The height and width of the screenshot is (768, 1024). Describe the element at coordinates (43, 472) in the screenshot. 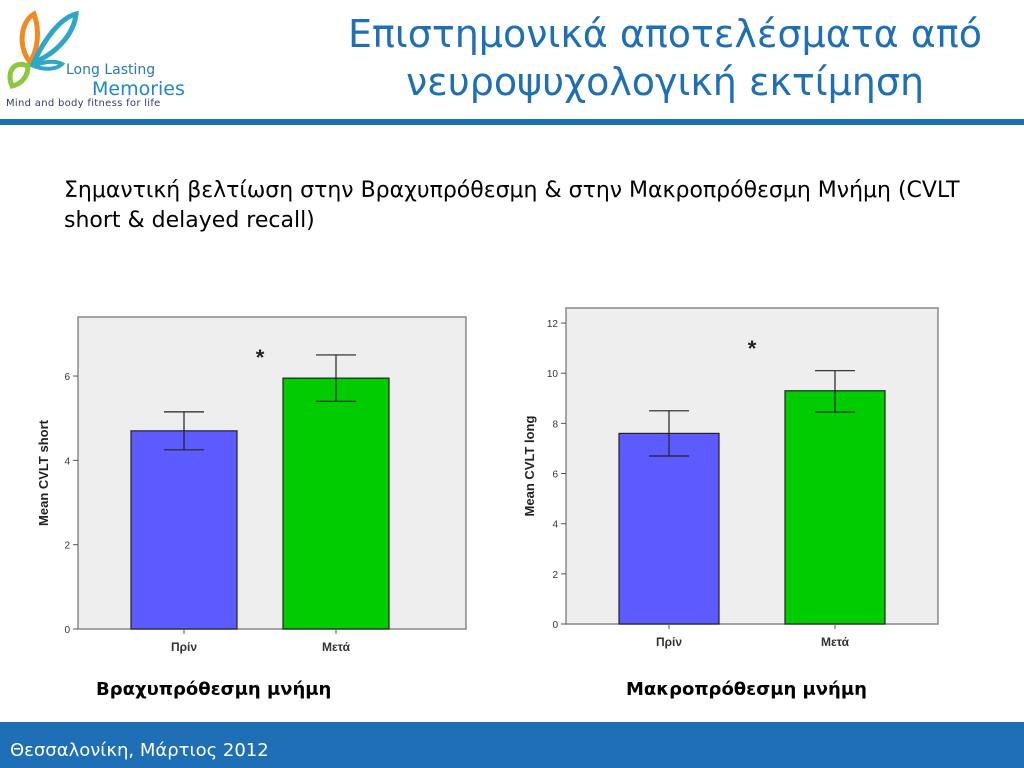

I see `y-axis-label: Mean CVLT short` at that location.